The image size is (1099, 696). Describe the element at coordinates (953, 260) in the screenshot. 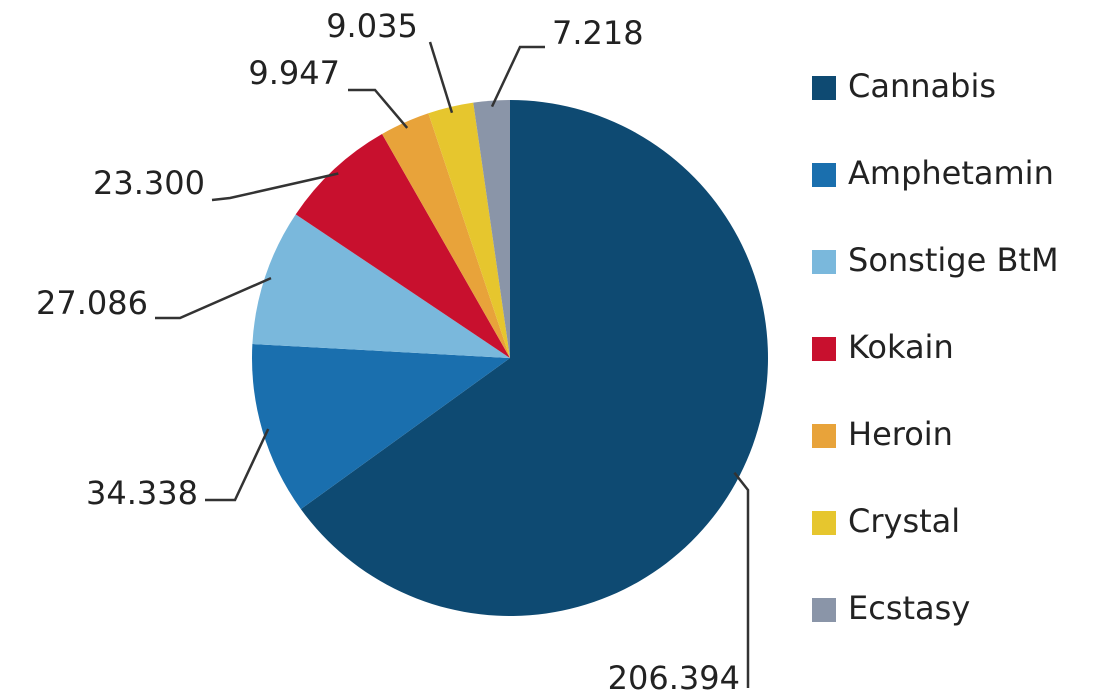

I see `legend-label: Sonstige BtM` at that location.